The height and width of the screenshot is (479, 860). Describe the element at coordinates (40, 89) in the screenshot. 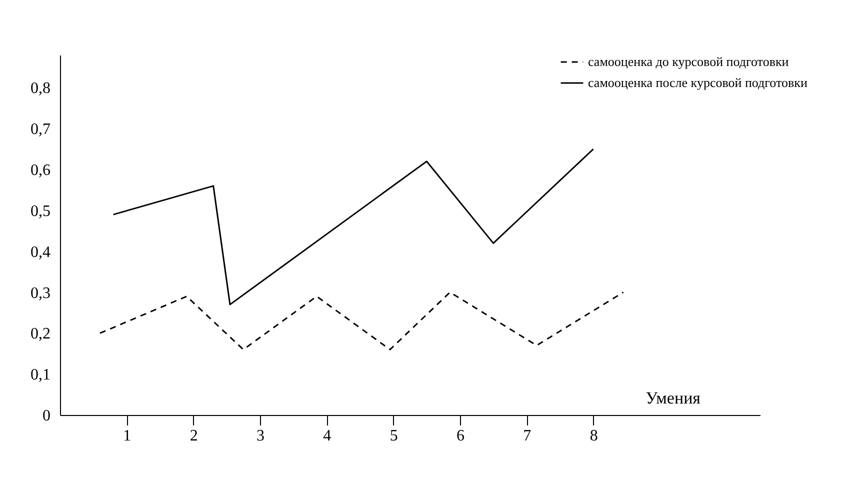

I see `y-tick-label: 0,8` at that location.